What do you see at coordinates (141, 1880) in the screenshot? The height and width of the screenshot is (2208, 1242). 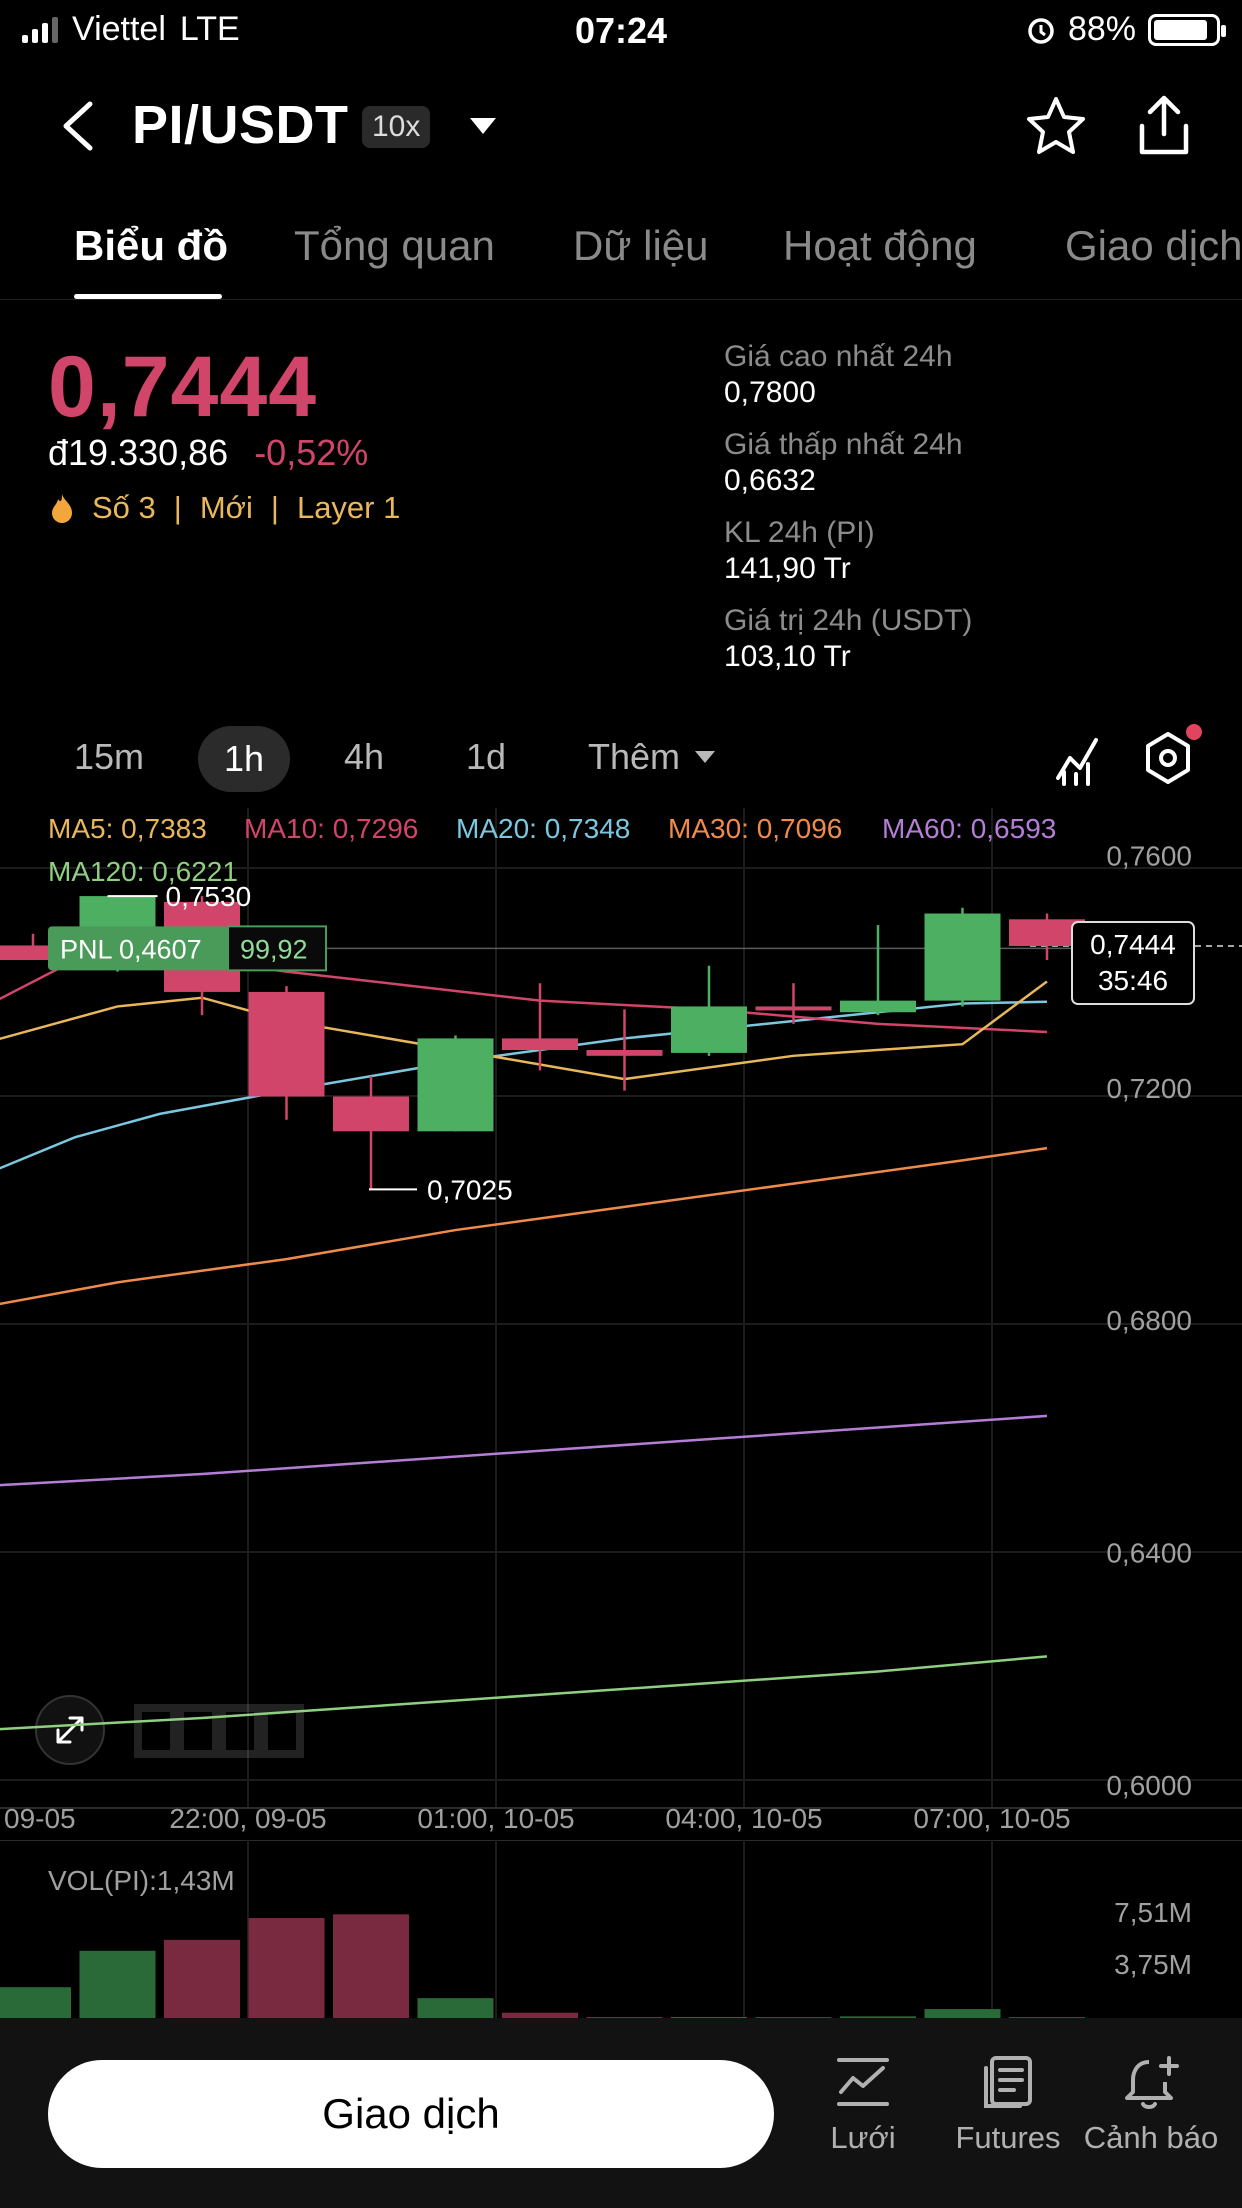 I see `volume-label: VOL(PI):1,43M` at bounding box center [141, 1880].